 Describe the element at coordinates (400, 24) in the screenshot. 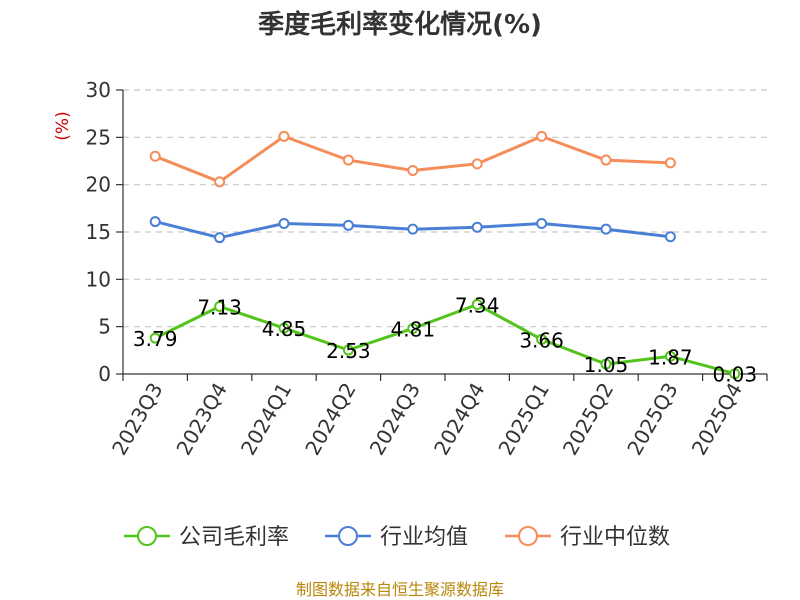

I see `chart-title: 季度毛利率变化情况(%)` at that location.